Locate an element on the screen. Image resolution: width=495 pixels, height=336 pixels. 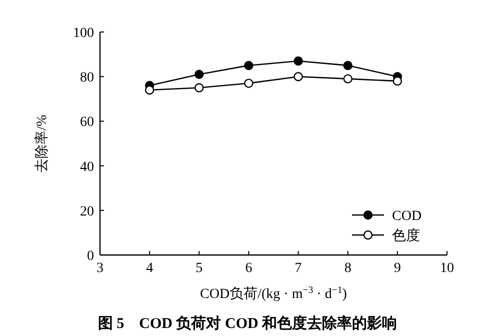
x-tick-label: 9 is located at coordinates (397, 268).